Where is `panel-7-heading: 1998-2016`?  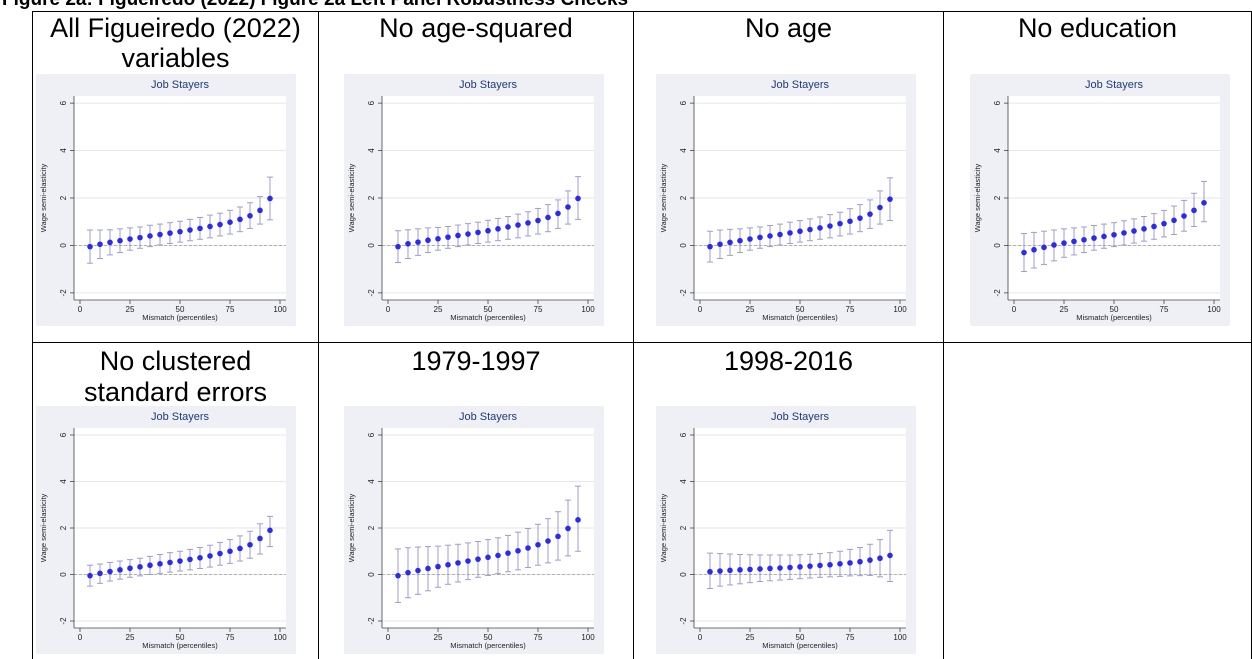
panel-7-heading: 1998-2016 is located at coordinates (788, 361).